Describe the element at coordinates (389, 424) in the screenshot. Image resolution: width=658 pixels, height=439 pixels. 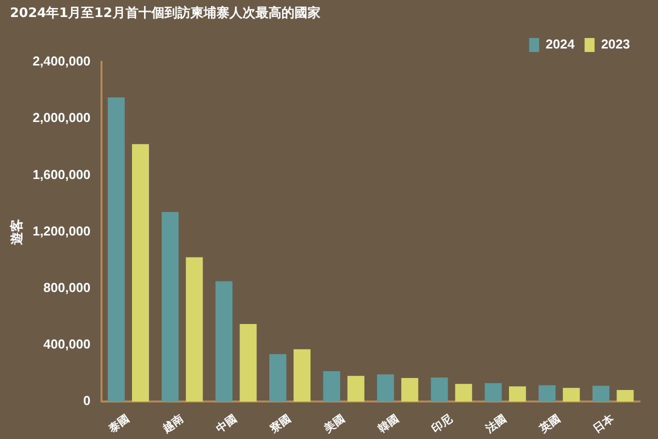
I see `x-tick-label: 韓國` at that location.